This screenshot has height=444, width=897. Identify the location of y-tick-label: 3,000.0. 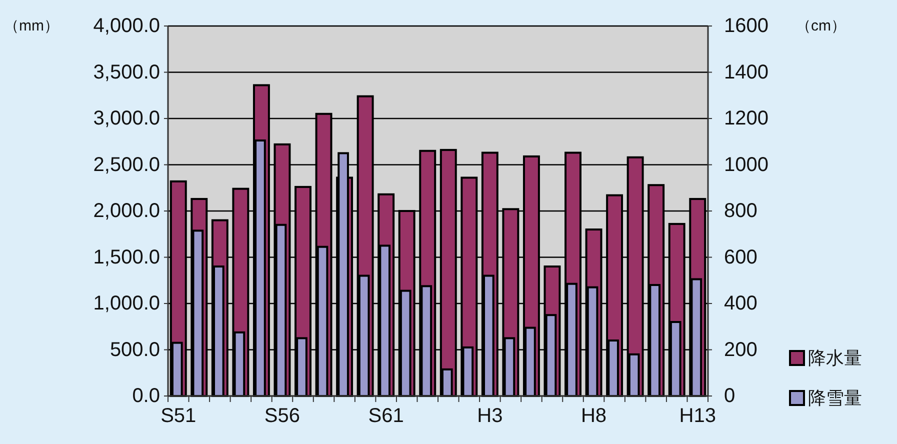
(126, 119).